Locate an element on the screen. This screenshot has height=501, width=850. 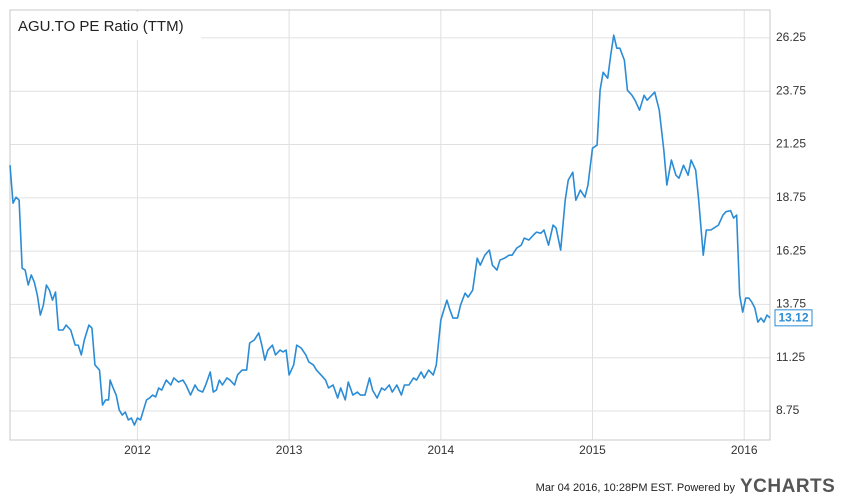
logo: YCHARTS is located at coordinates (787, 486).